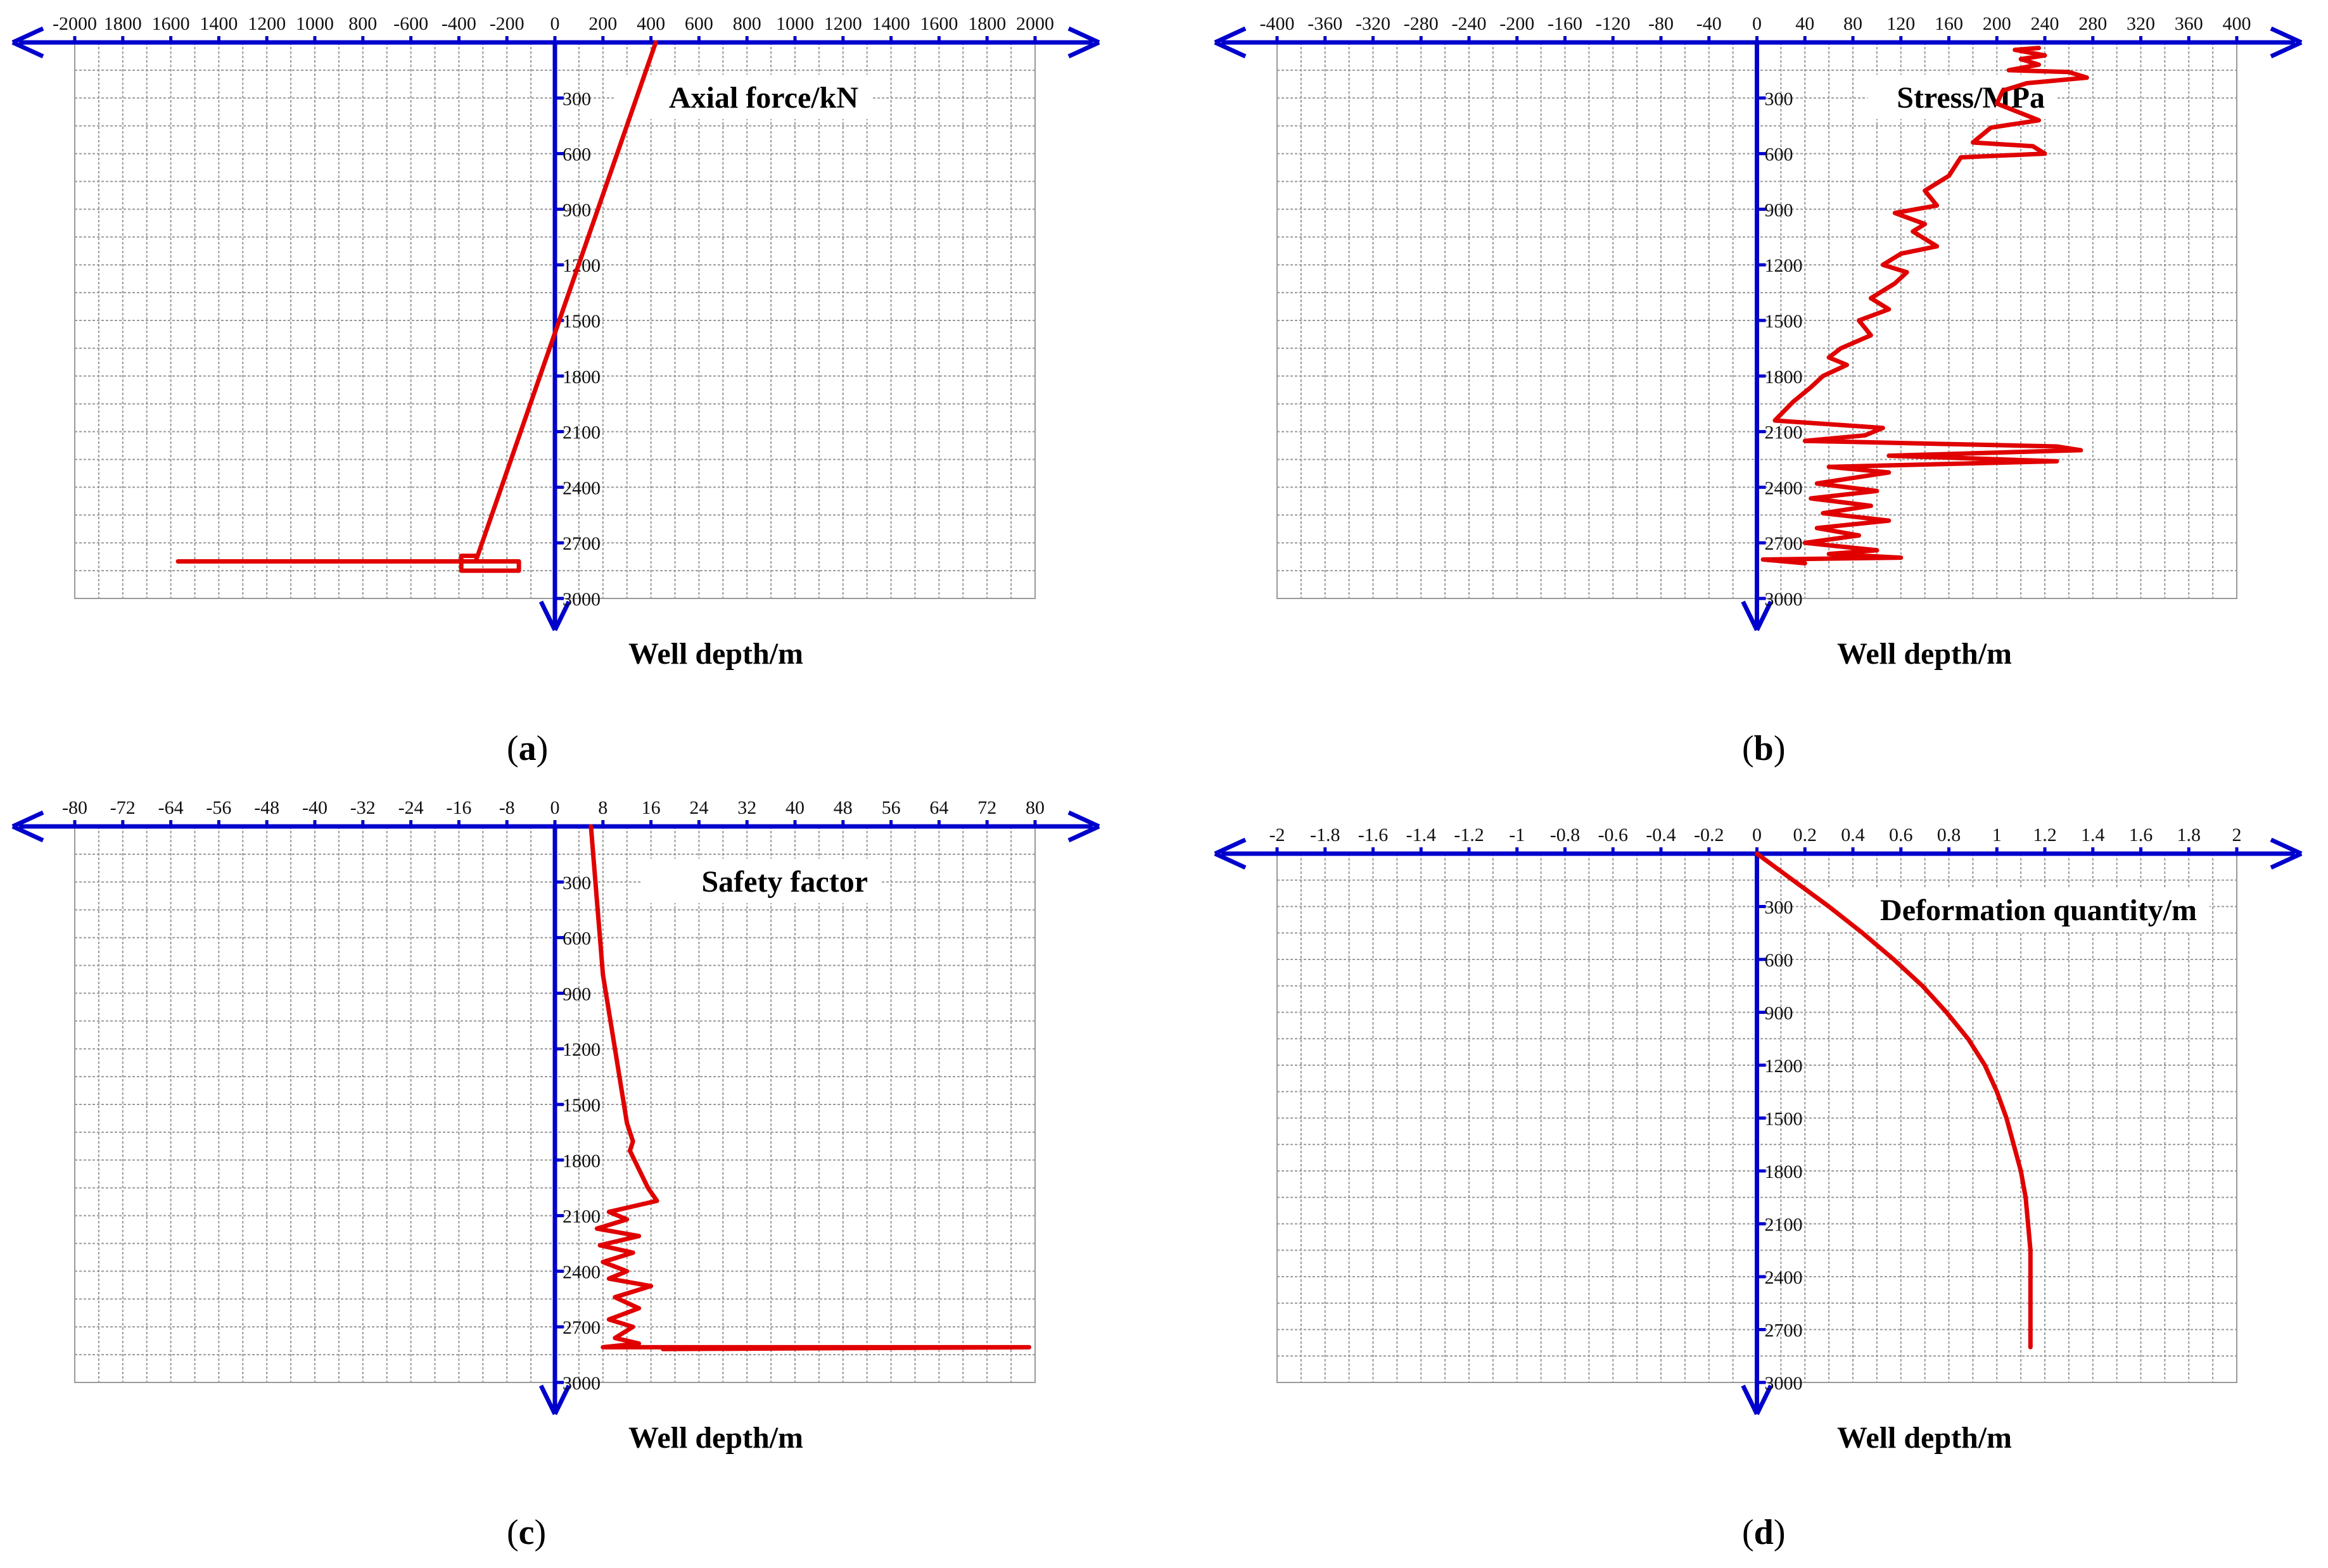 The image size is (2328, 1568). What do you see at coordinates (891, 808) in the screenshot?
I see `x-tick-label-56: 56` at bounding box center [891, 808].